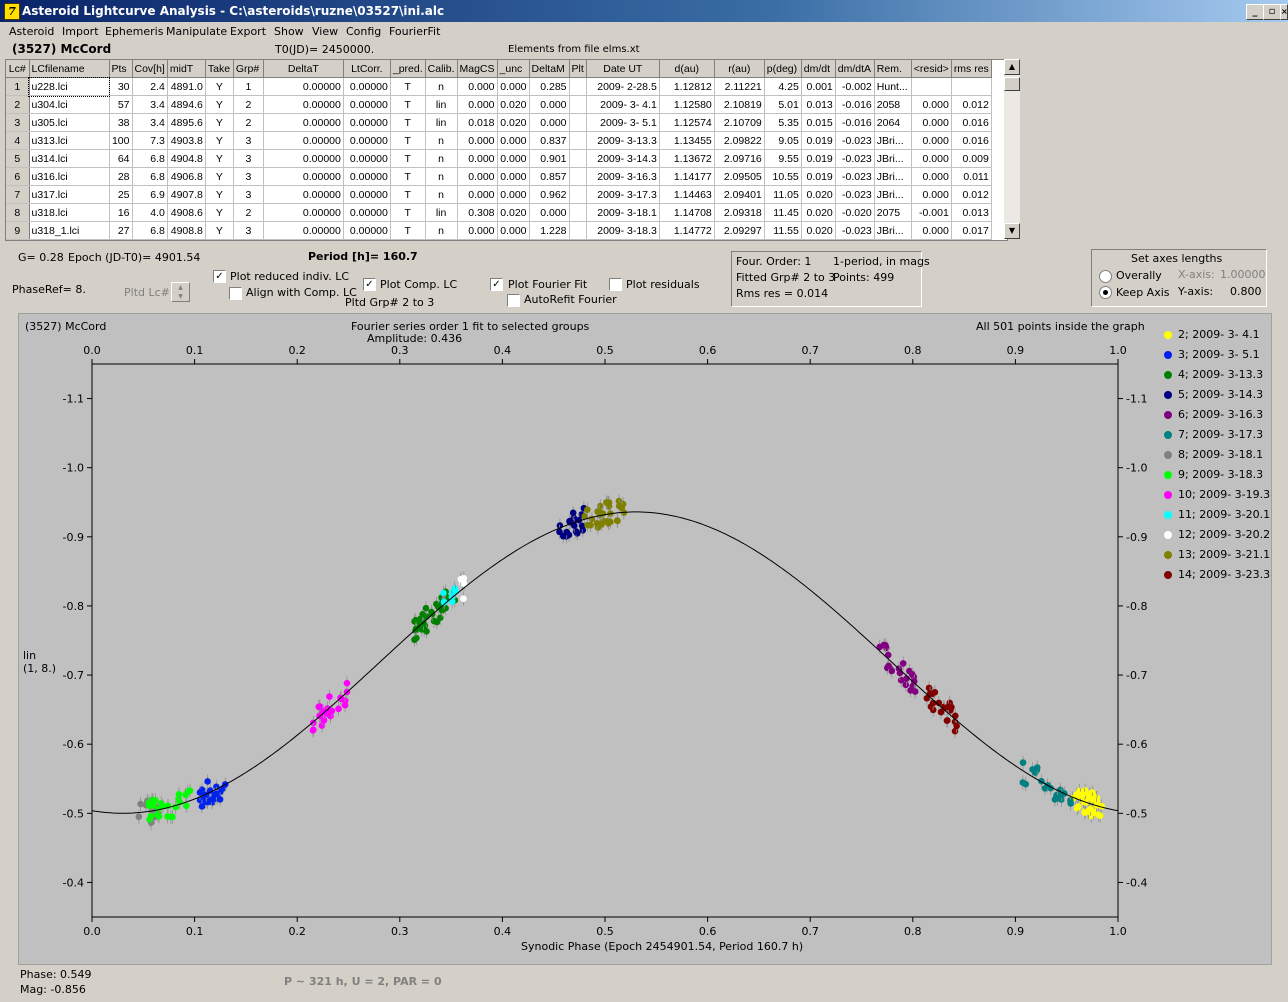  What do you see at coordinates (739, 140) in the screenshot?
I see `table-cell: 2.09822` at bounding box center [739, 140].